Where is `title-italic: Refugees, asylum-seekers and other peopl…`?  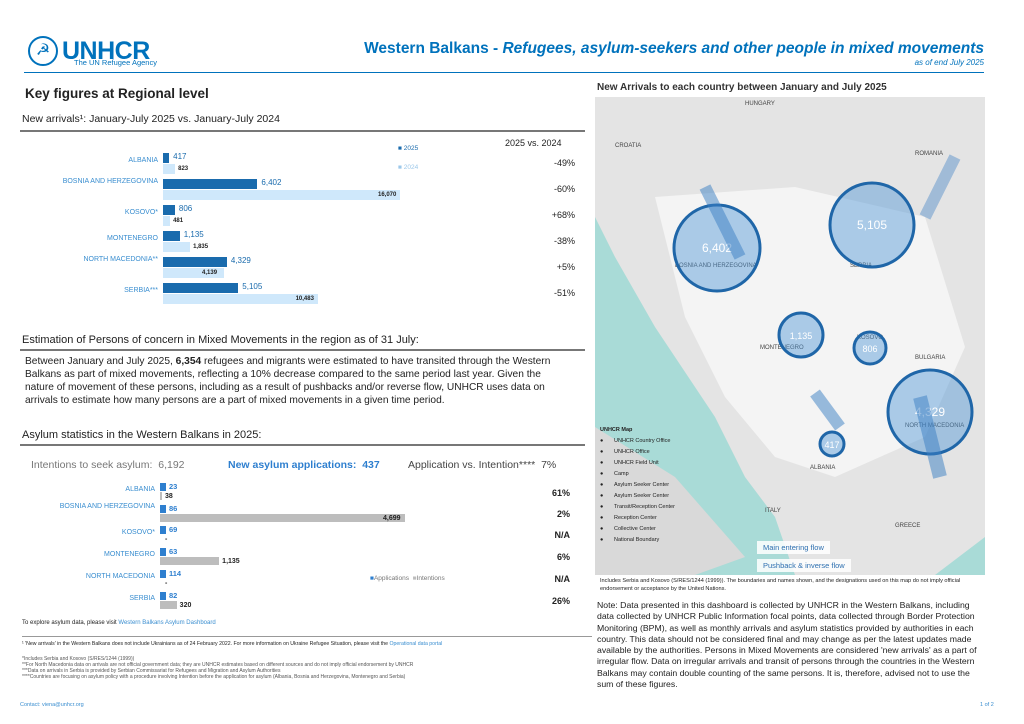 title-italic: Refugees, asylum-seekers and other peopl… is located at coordinates (743, 48).